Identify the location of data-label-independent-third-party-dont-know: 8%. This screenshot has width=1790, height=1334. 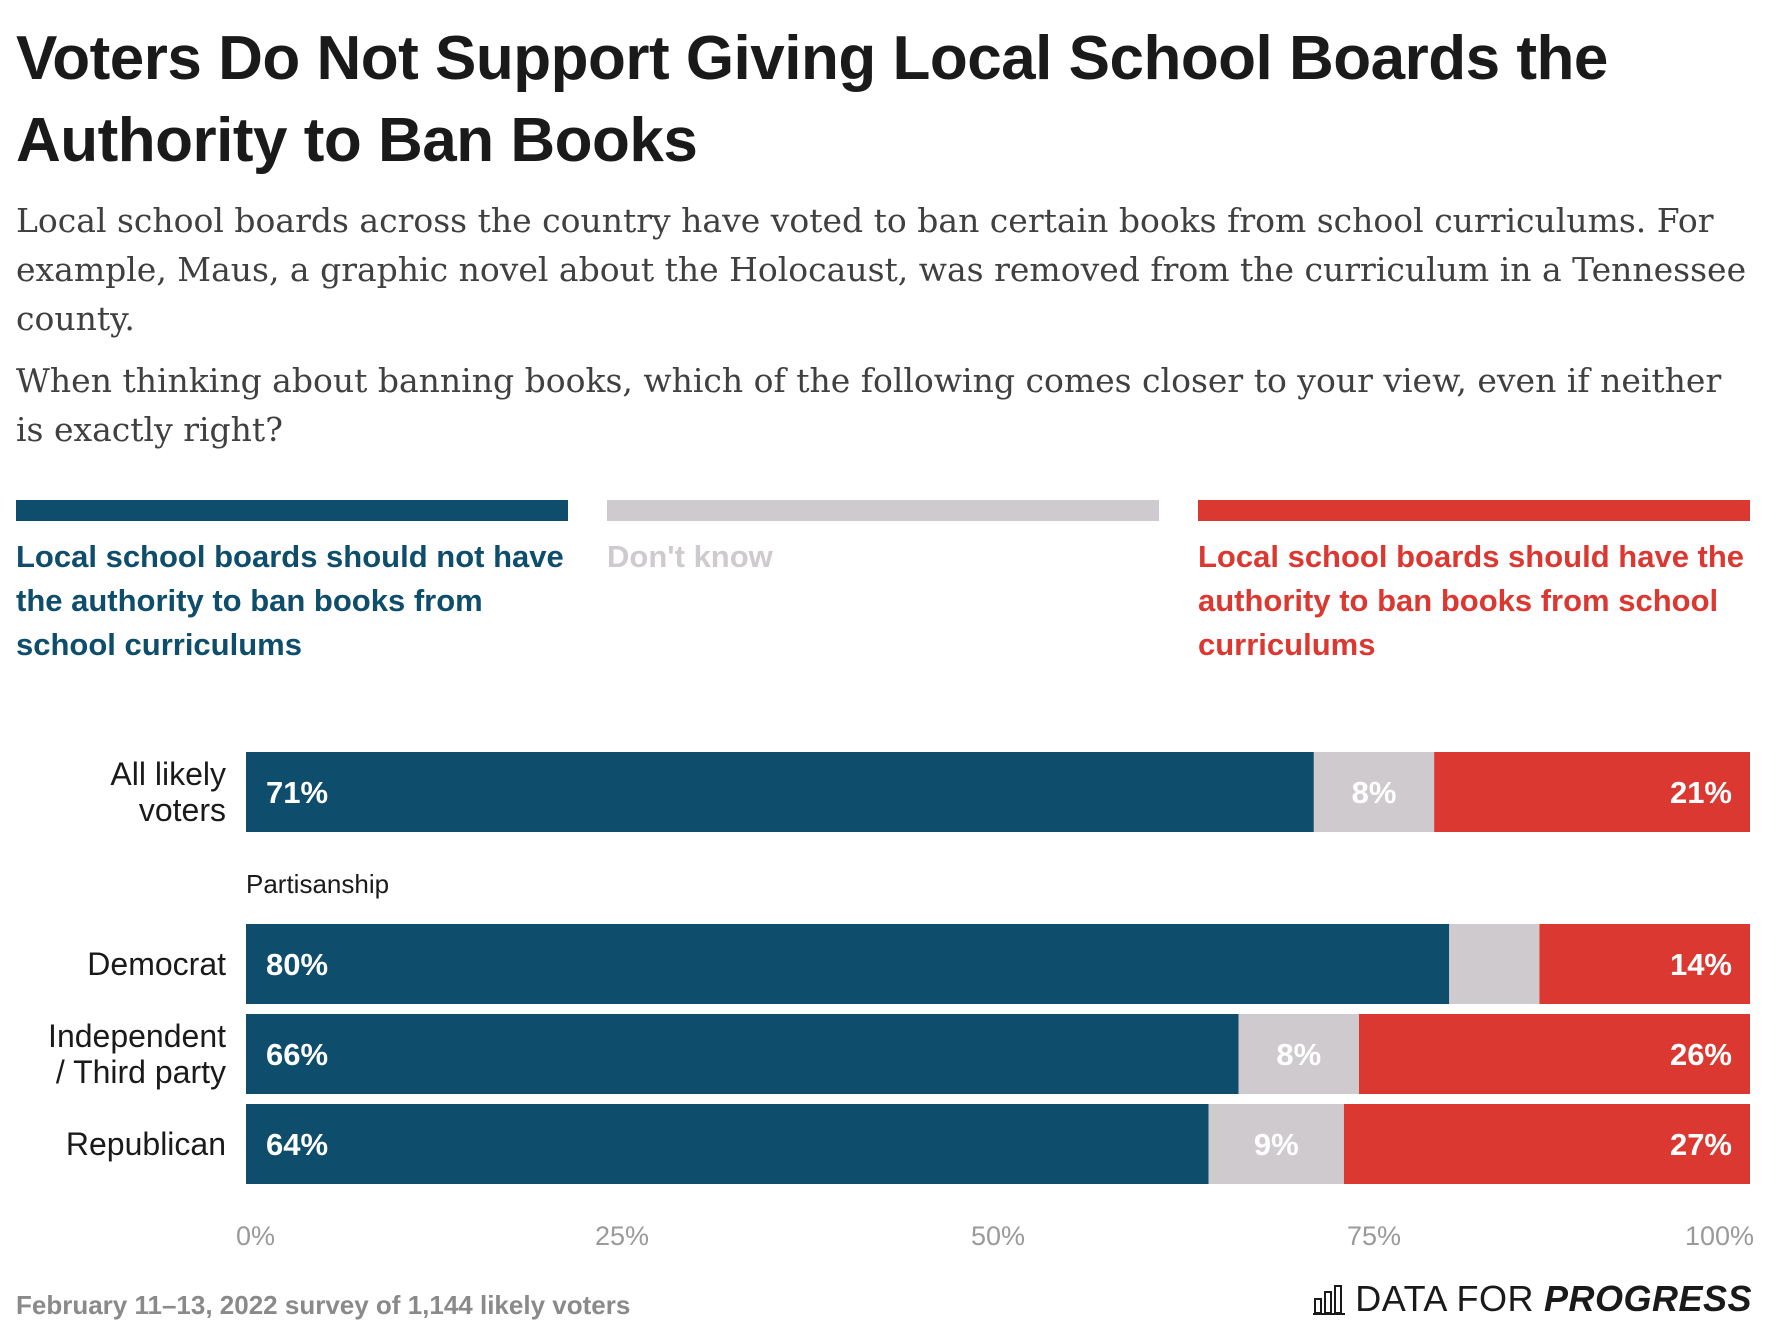
(1298, 1054).